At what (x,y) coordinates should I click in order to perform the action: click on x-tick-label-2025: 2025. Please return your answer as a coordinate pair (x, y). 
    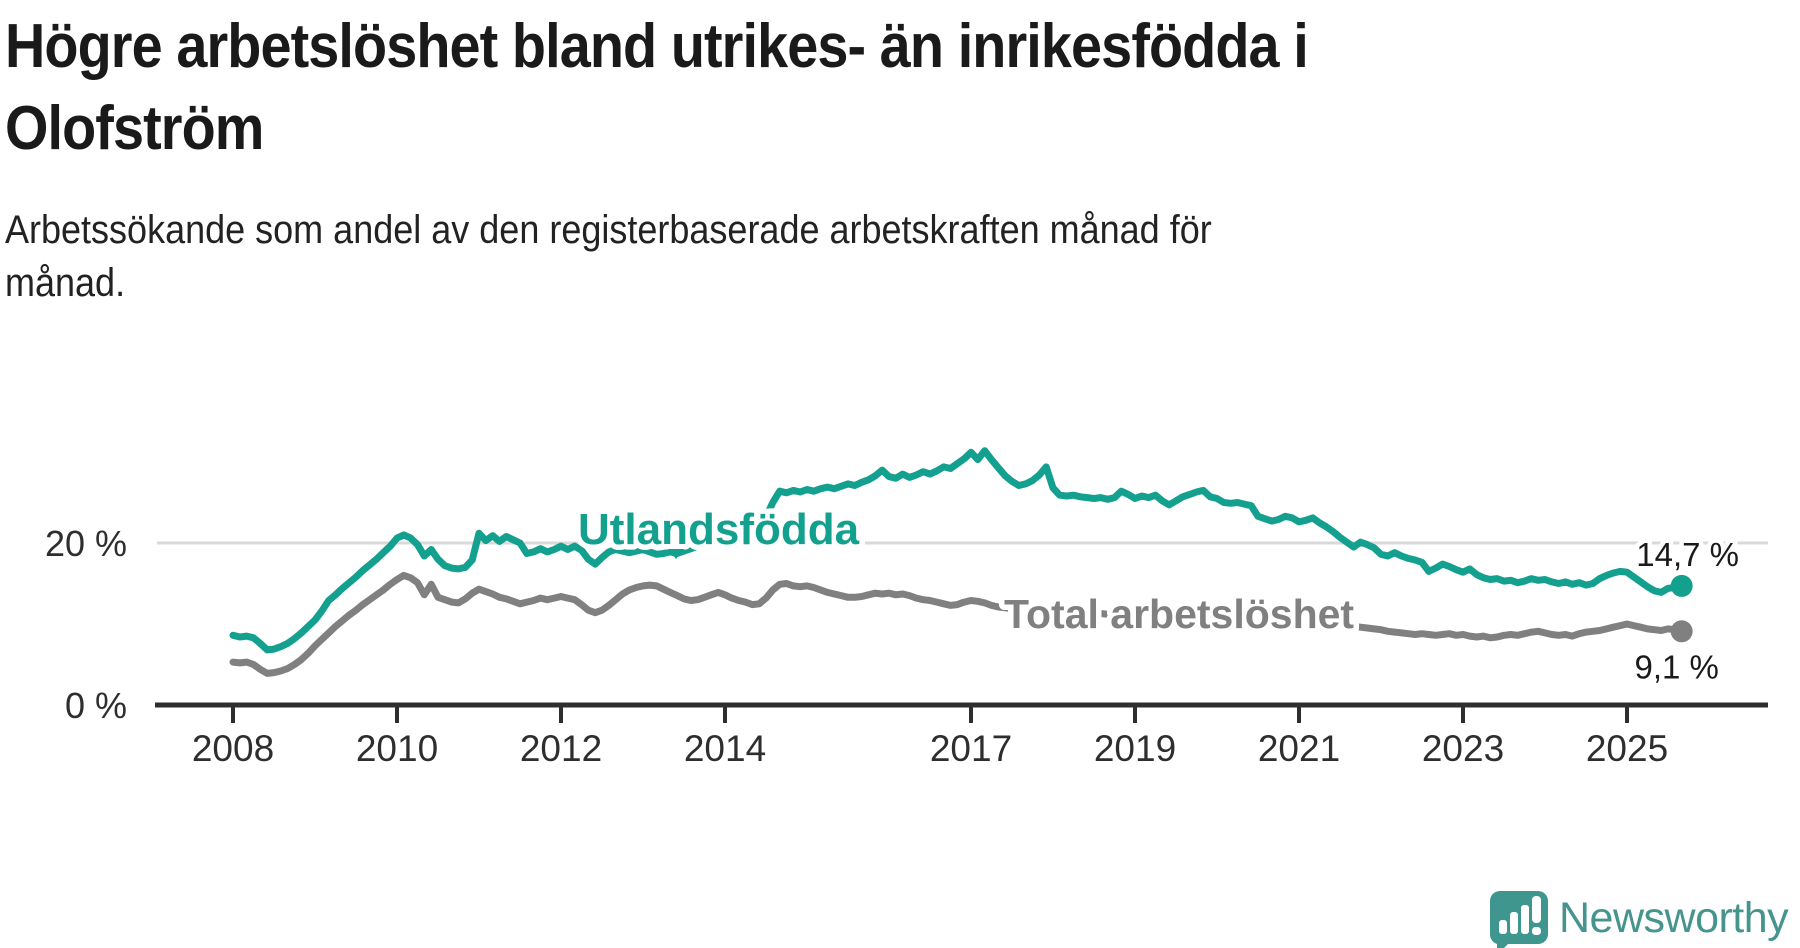
    Looking at the image, I should click on (1627, 748).